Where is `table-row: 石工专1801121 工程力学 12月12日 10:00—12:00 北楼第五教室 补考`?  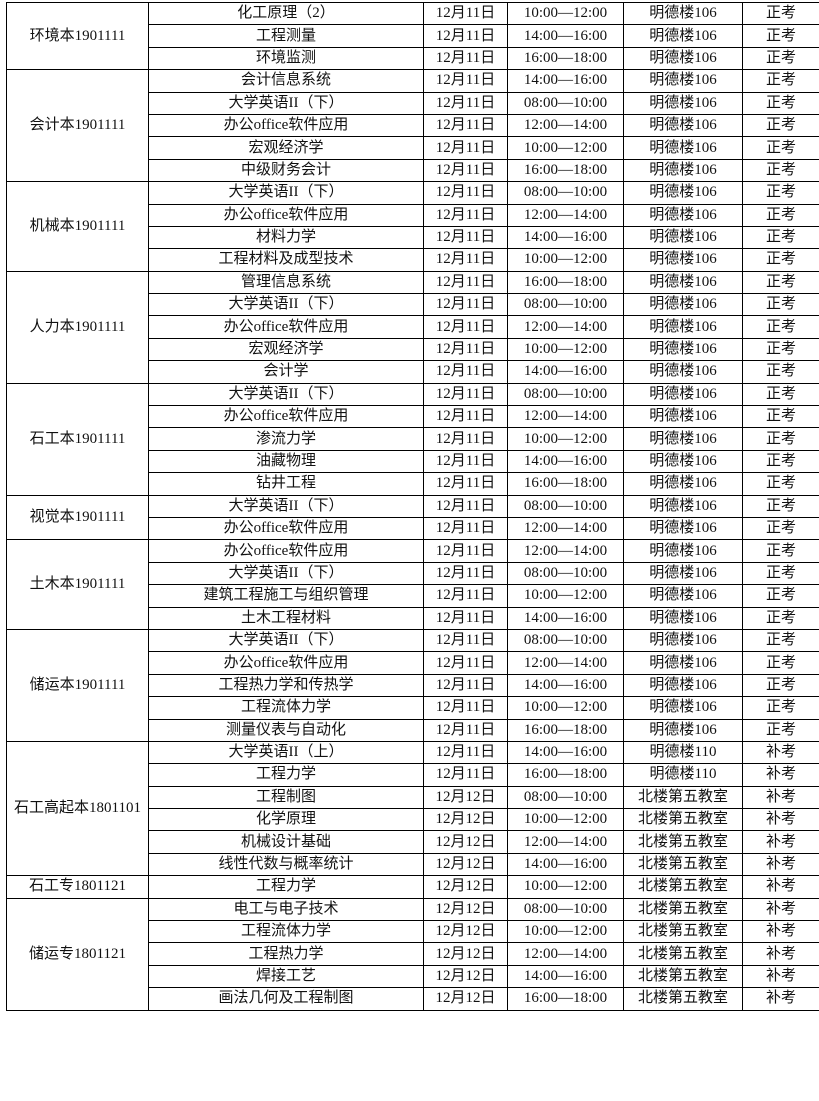
table-row: 石工专1801121 工程力学 12月12日 10:00—12:00 北楼第五教室 补考 is located at coordinates (412, 887).